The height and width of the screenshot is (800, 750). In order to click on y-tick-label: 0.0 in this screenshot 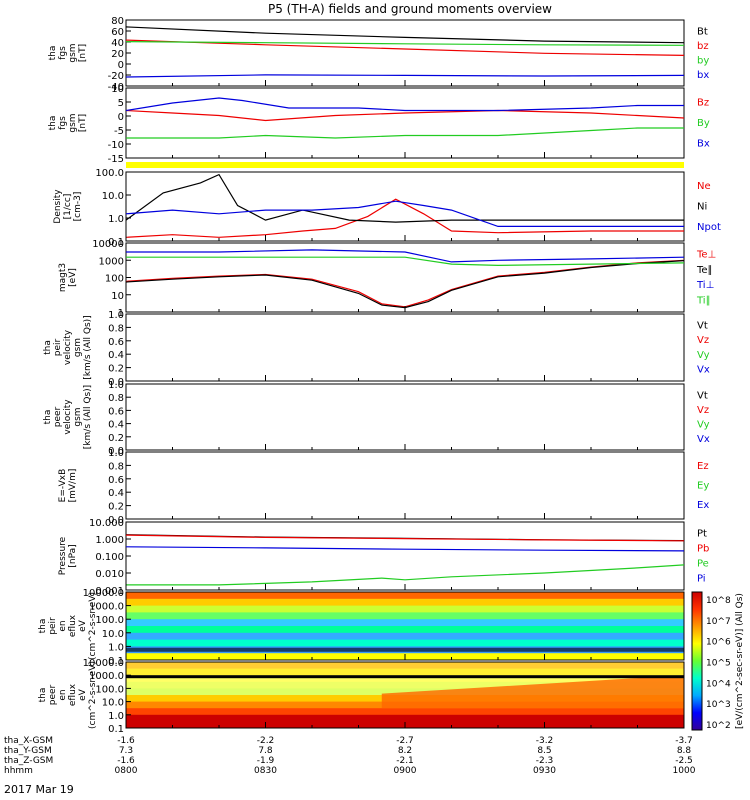, I will do `click(116, 520)`.